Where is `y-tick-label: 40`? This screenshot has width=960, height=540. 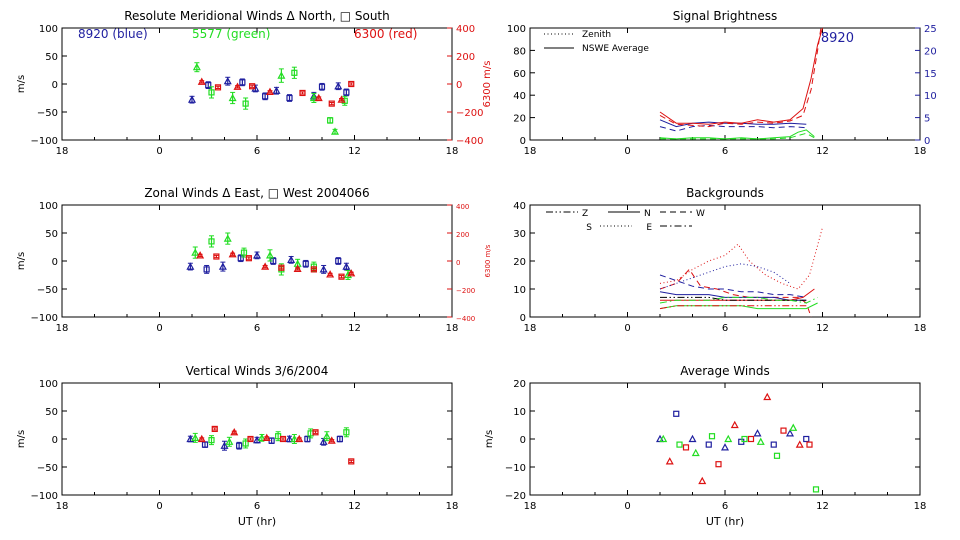 y-tick-label: 40 is located at coordinates (519, 206).